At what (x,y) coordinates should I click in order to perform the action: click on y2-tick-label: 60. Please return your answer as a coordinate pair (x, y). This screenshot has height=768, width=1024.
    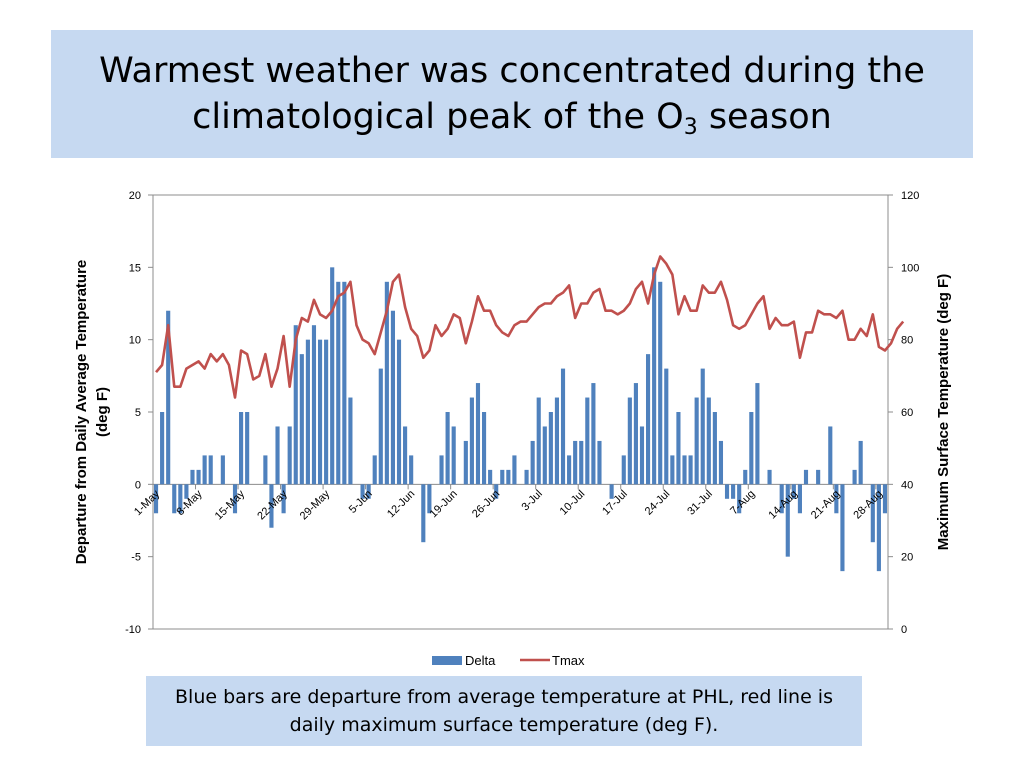
    Looking at the image, I should click on (907, 413).